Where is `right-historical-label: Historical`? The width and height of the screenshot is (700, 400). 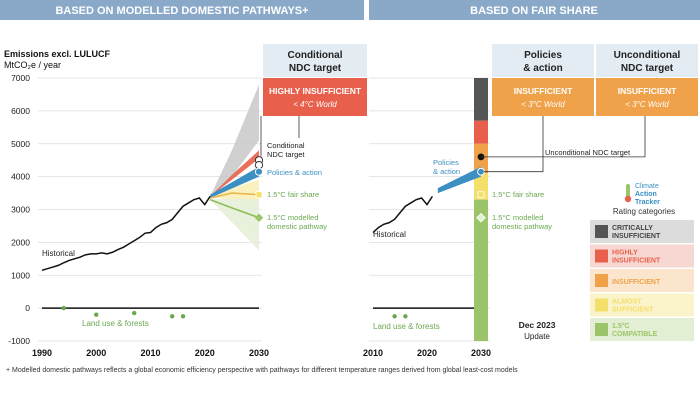 right-historical-label: Historical is located at coordinates (389, 234).